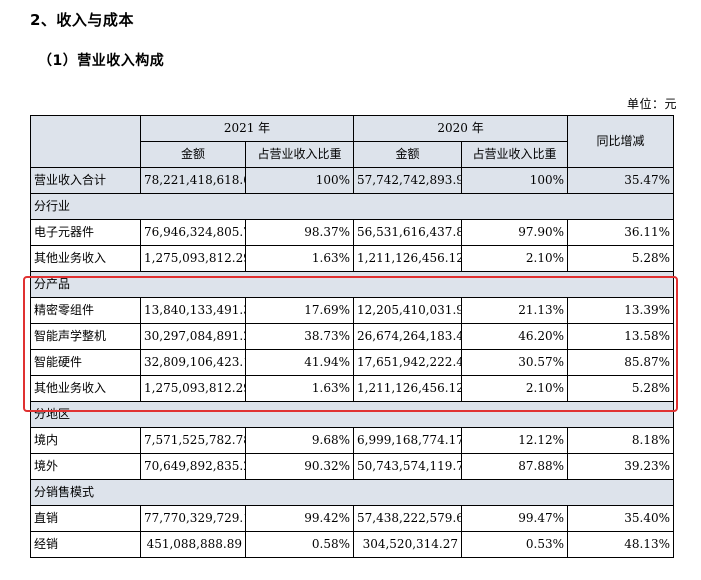 This screenshot has height=580, width=701. What do you see at coordinates (515, 544) in the screenshot?
I see `ratio-2020: 0.53%` at bounding box center [515, 544].